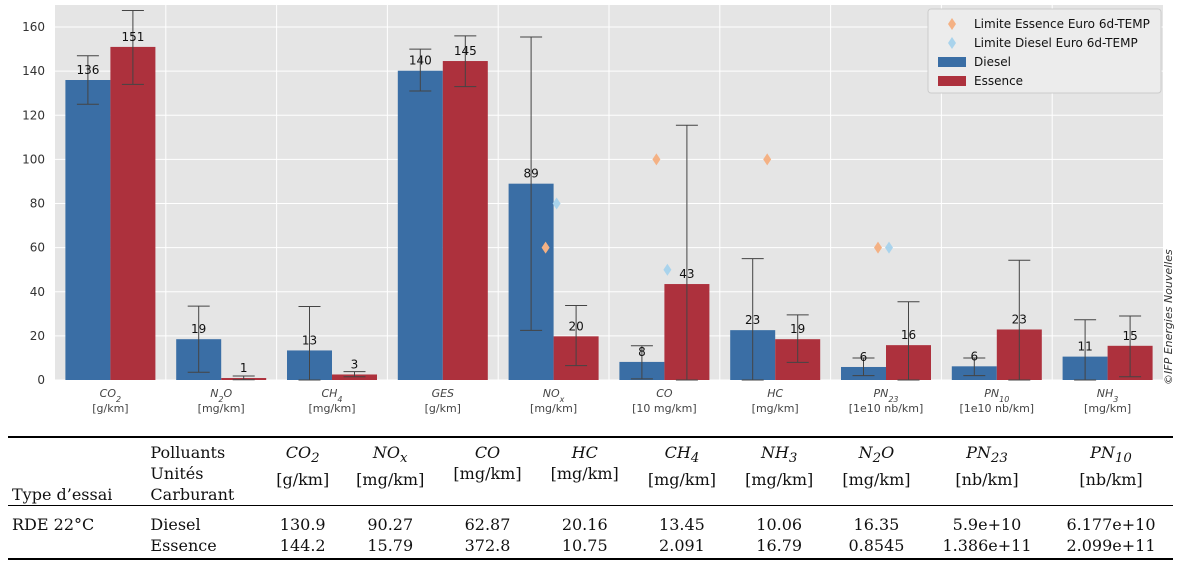 The height and width of the screenshot is (583, 1180). Describe the element at coordinates (998, 81) in the screenshot. I see `legend-label: Essence` at that location.